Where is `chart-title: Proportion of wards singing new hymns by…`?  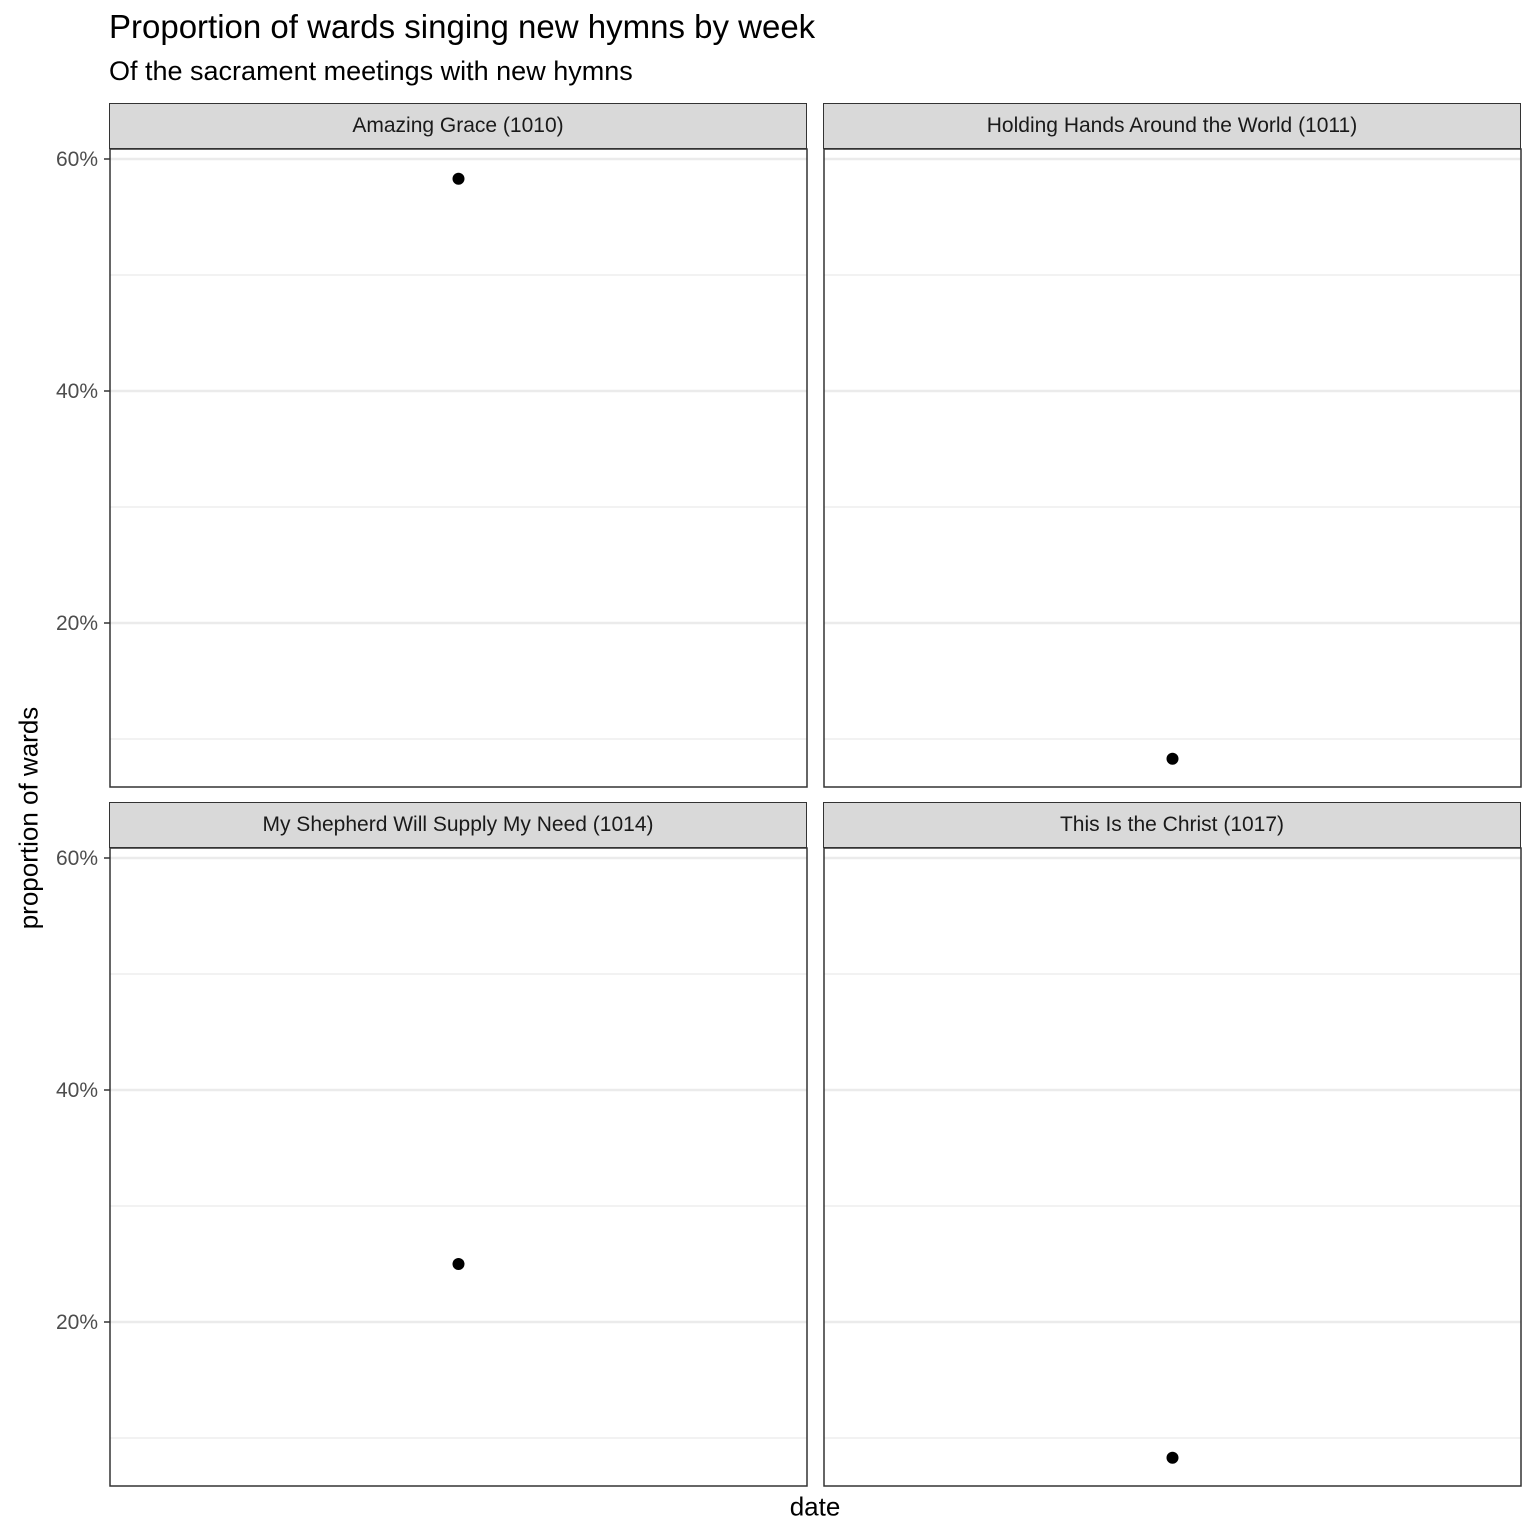
chart-title: Proportion of wards singing new hymns by… is located at coordinates (462, 26).